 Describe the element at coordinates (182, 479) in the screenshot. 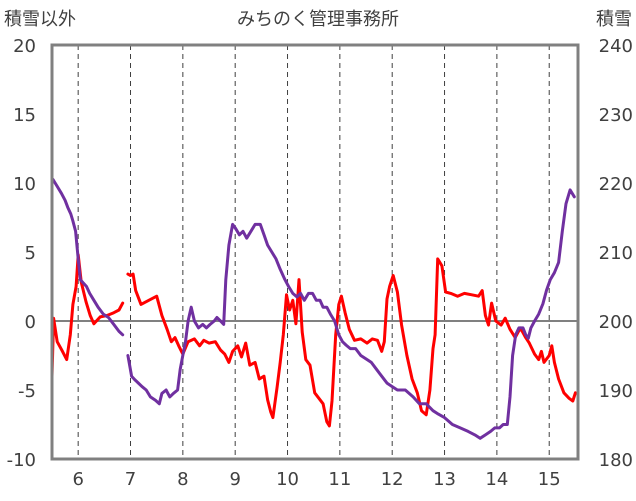

I see `x-tick-label: 8` at that location.